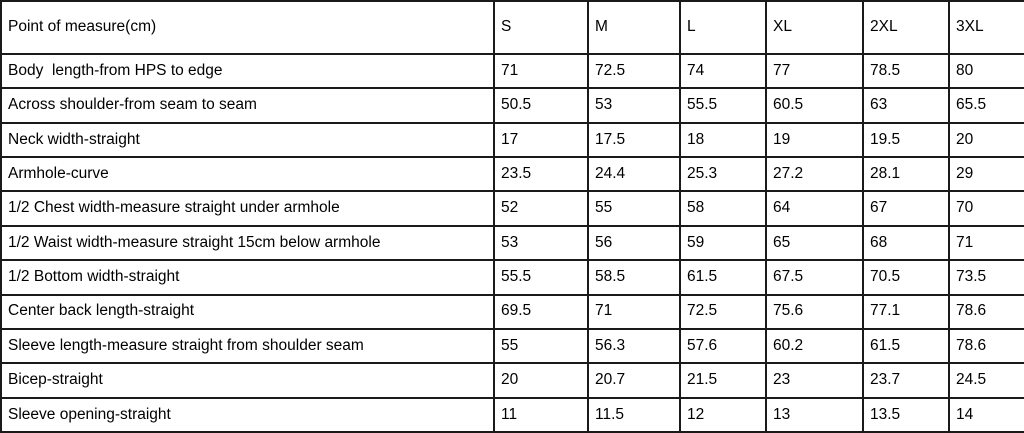 The image size is (1024, 433). I want to click on measure-value-cell: 13.5, so click(906, 414).